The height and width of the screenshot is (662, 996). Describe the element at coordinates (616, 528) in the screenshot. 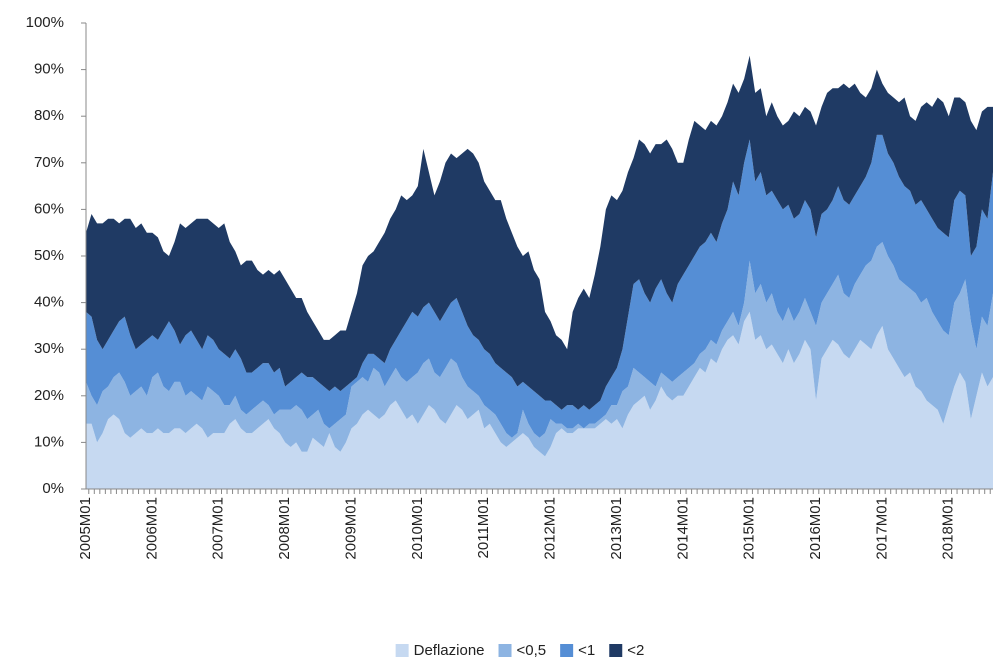

I see `x-tick-label: 2013M01` at that location.